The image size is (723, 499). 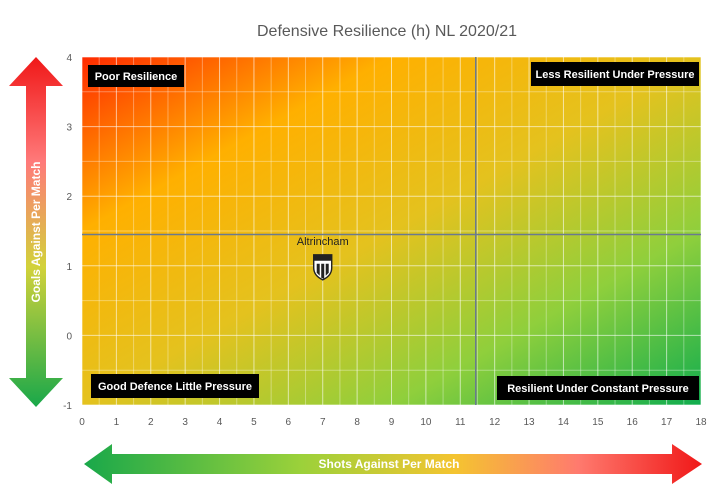 I want to click on chart-title: Defensive Resilience (h) NL 2020/21, so click(x=387, y=31).